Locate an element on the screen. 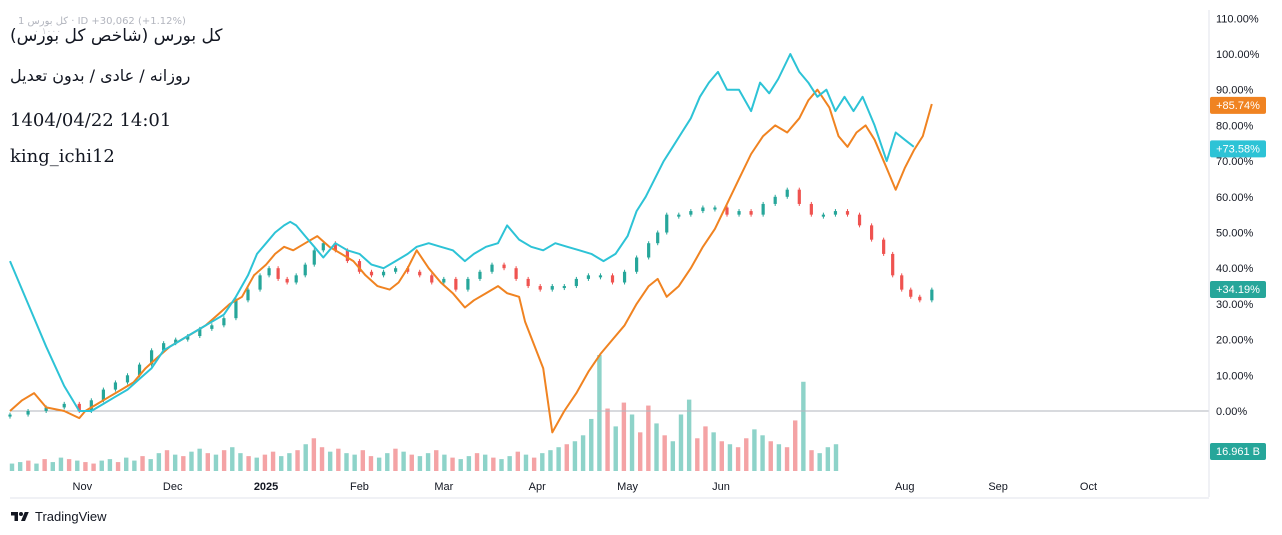 The width and height of the screenshot is (1282, 535). tradingview-logo-icon is located at coordinates (20, 516).